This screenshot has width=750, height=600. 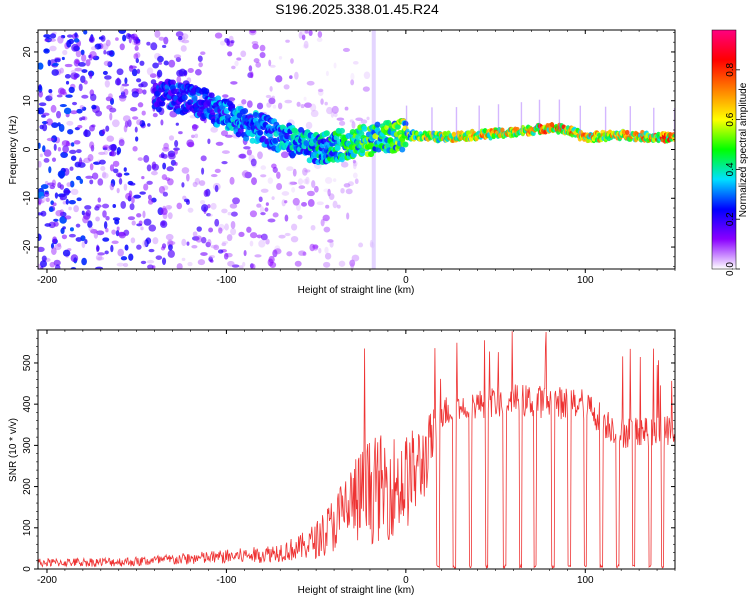 I want to click on y-tick-label: 500, so click(x=27, y=362).